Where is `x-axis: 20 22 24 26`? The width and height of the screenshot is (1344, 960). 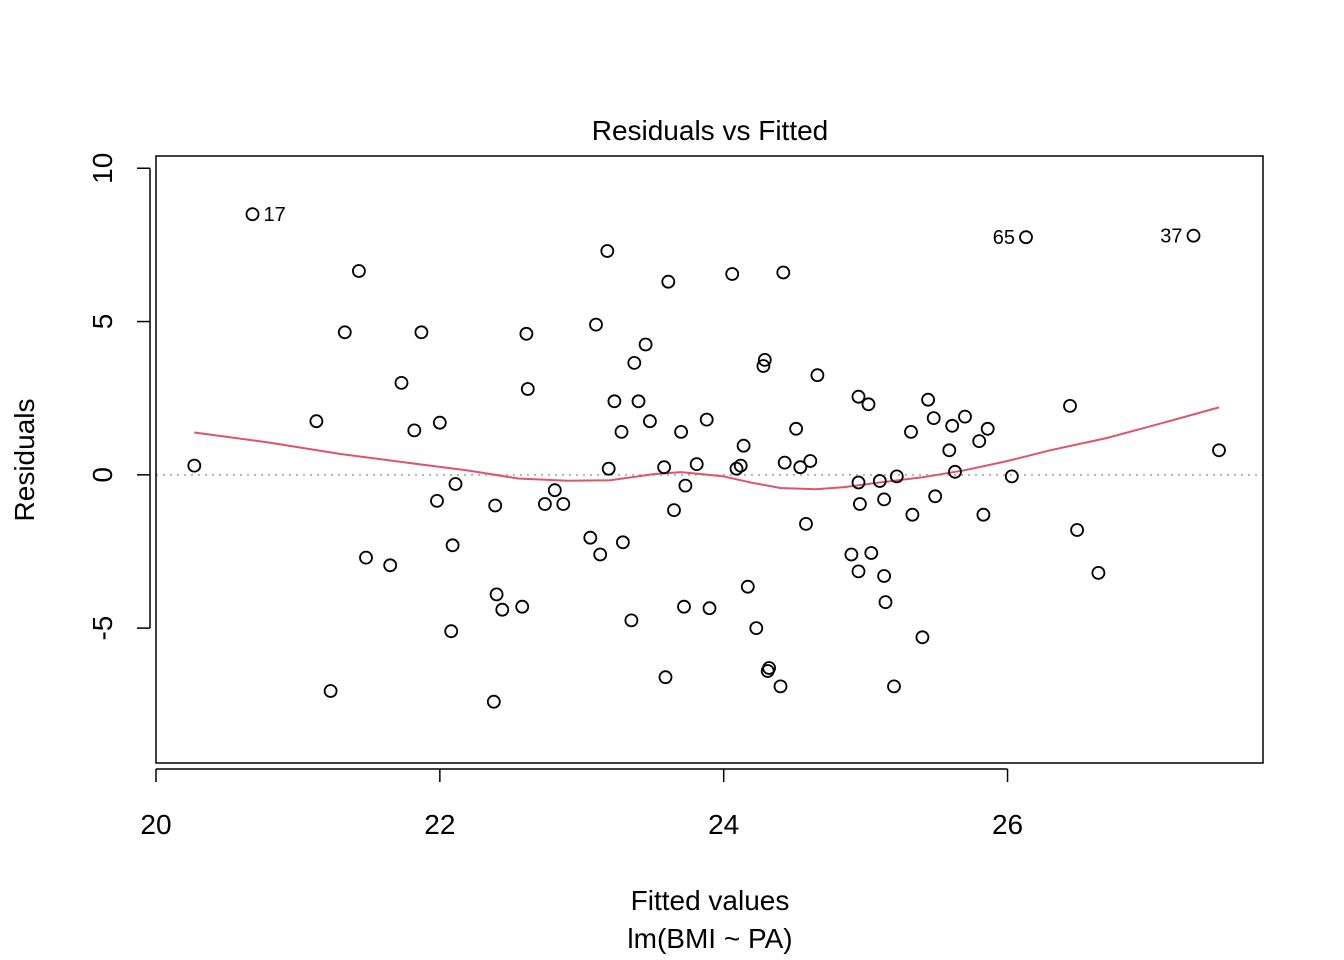 x-axis: 20 22 24 26 is located at coordinates (581, 804).